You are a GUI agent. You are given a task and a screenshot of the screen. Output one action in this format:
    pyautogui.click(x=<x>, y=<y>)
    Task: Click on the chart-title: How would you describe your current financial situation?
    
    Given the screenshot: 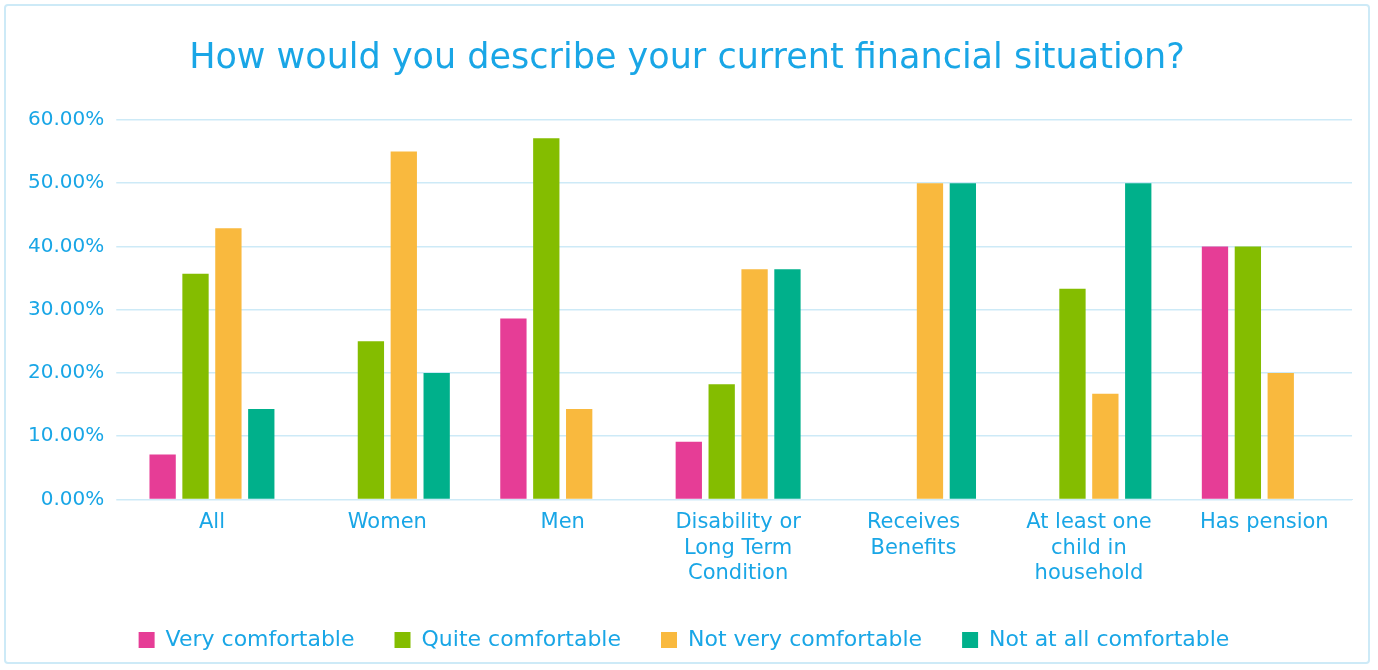 What is the action you would take?
    pyautogui.click(x=687, y=56)
    